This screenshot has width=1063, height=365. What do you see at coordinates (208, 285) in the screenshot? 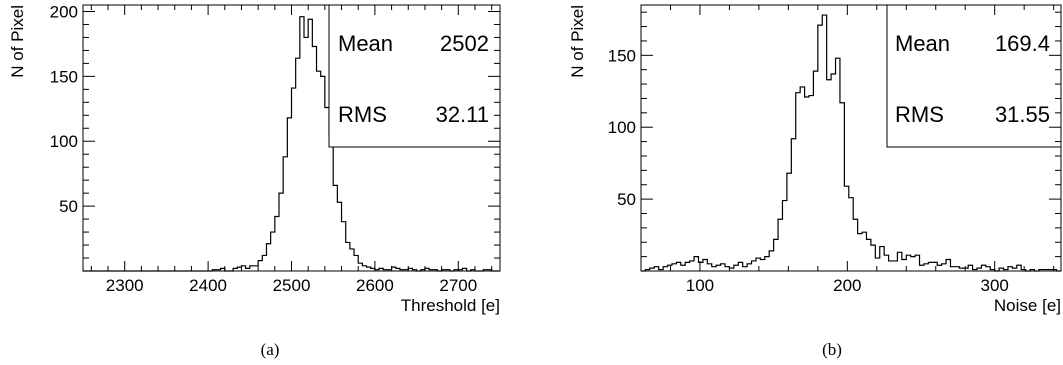
I see `x-tick-label: 2400` at bounding box center [208, 285].